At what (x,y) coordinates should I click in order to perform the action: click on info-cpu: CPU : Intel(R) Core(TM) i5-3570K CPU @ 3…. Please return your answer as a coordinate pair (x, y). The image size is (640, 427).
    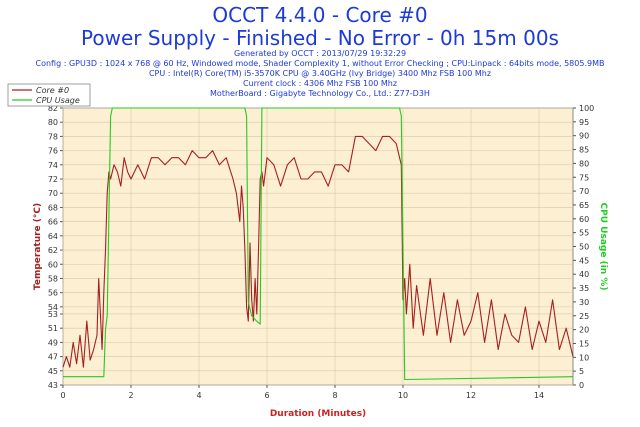
    Looking at the image, I should click on (320, 73).